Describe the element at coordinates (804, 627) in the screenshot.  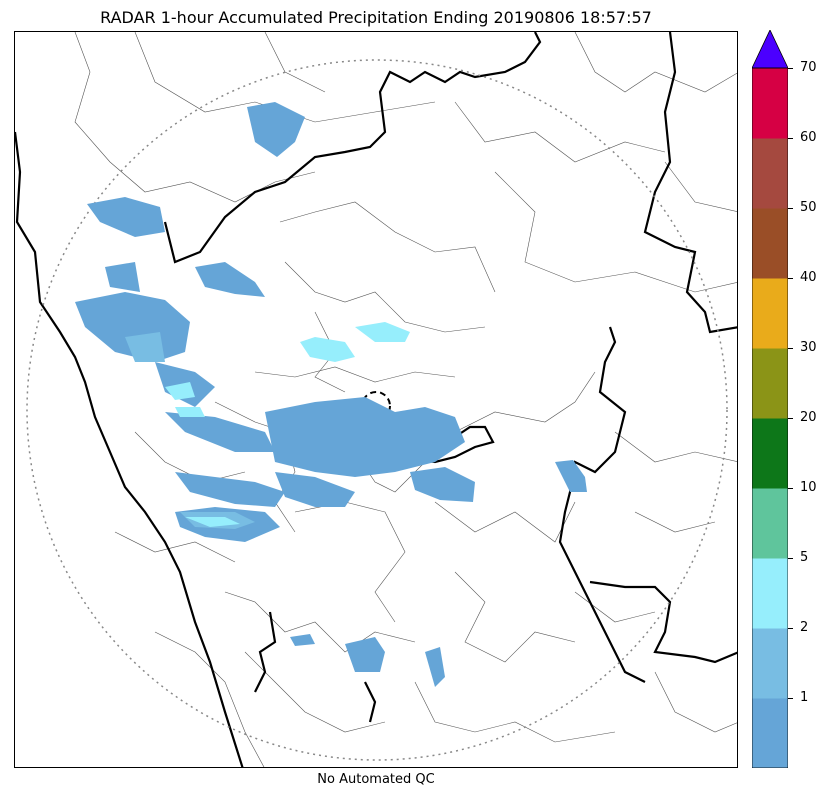
I see `colorbar-tick-label: 2` at that location.